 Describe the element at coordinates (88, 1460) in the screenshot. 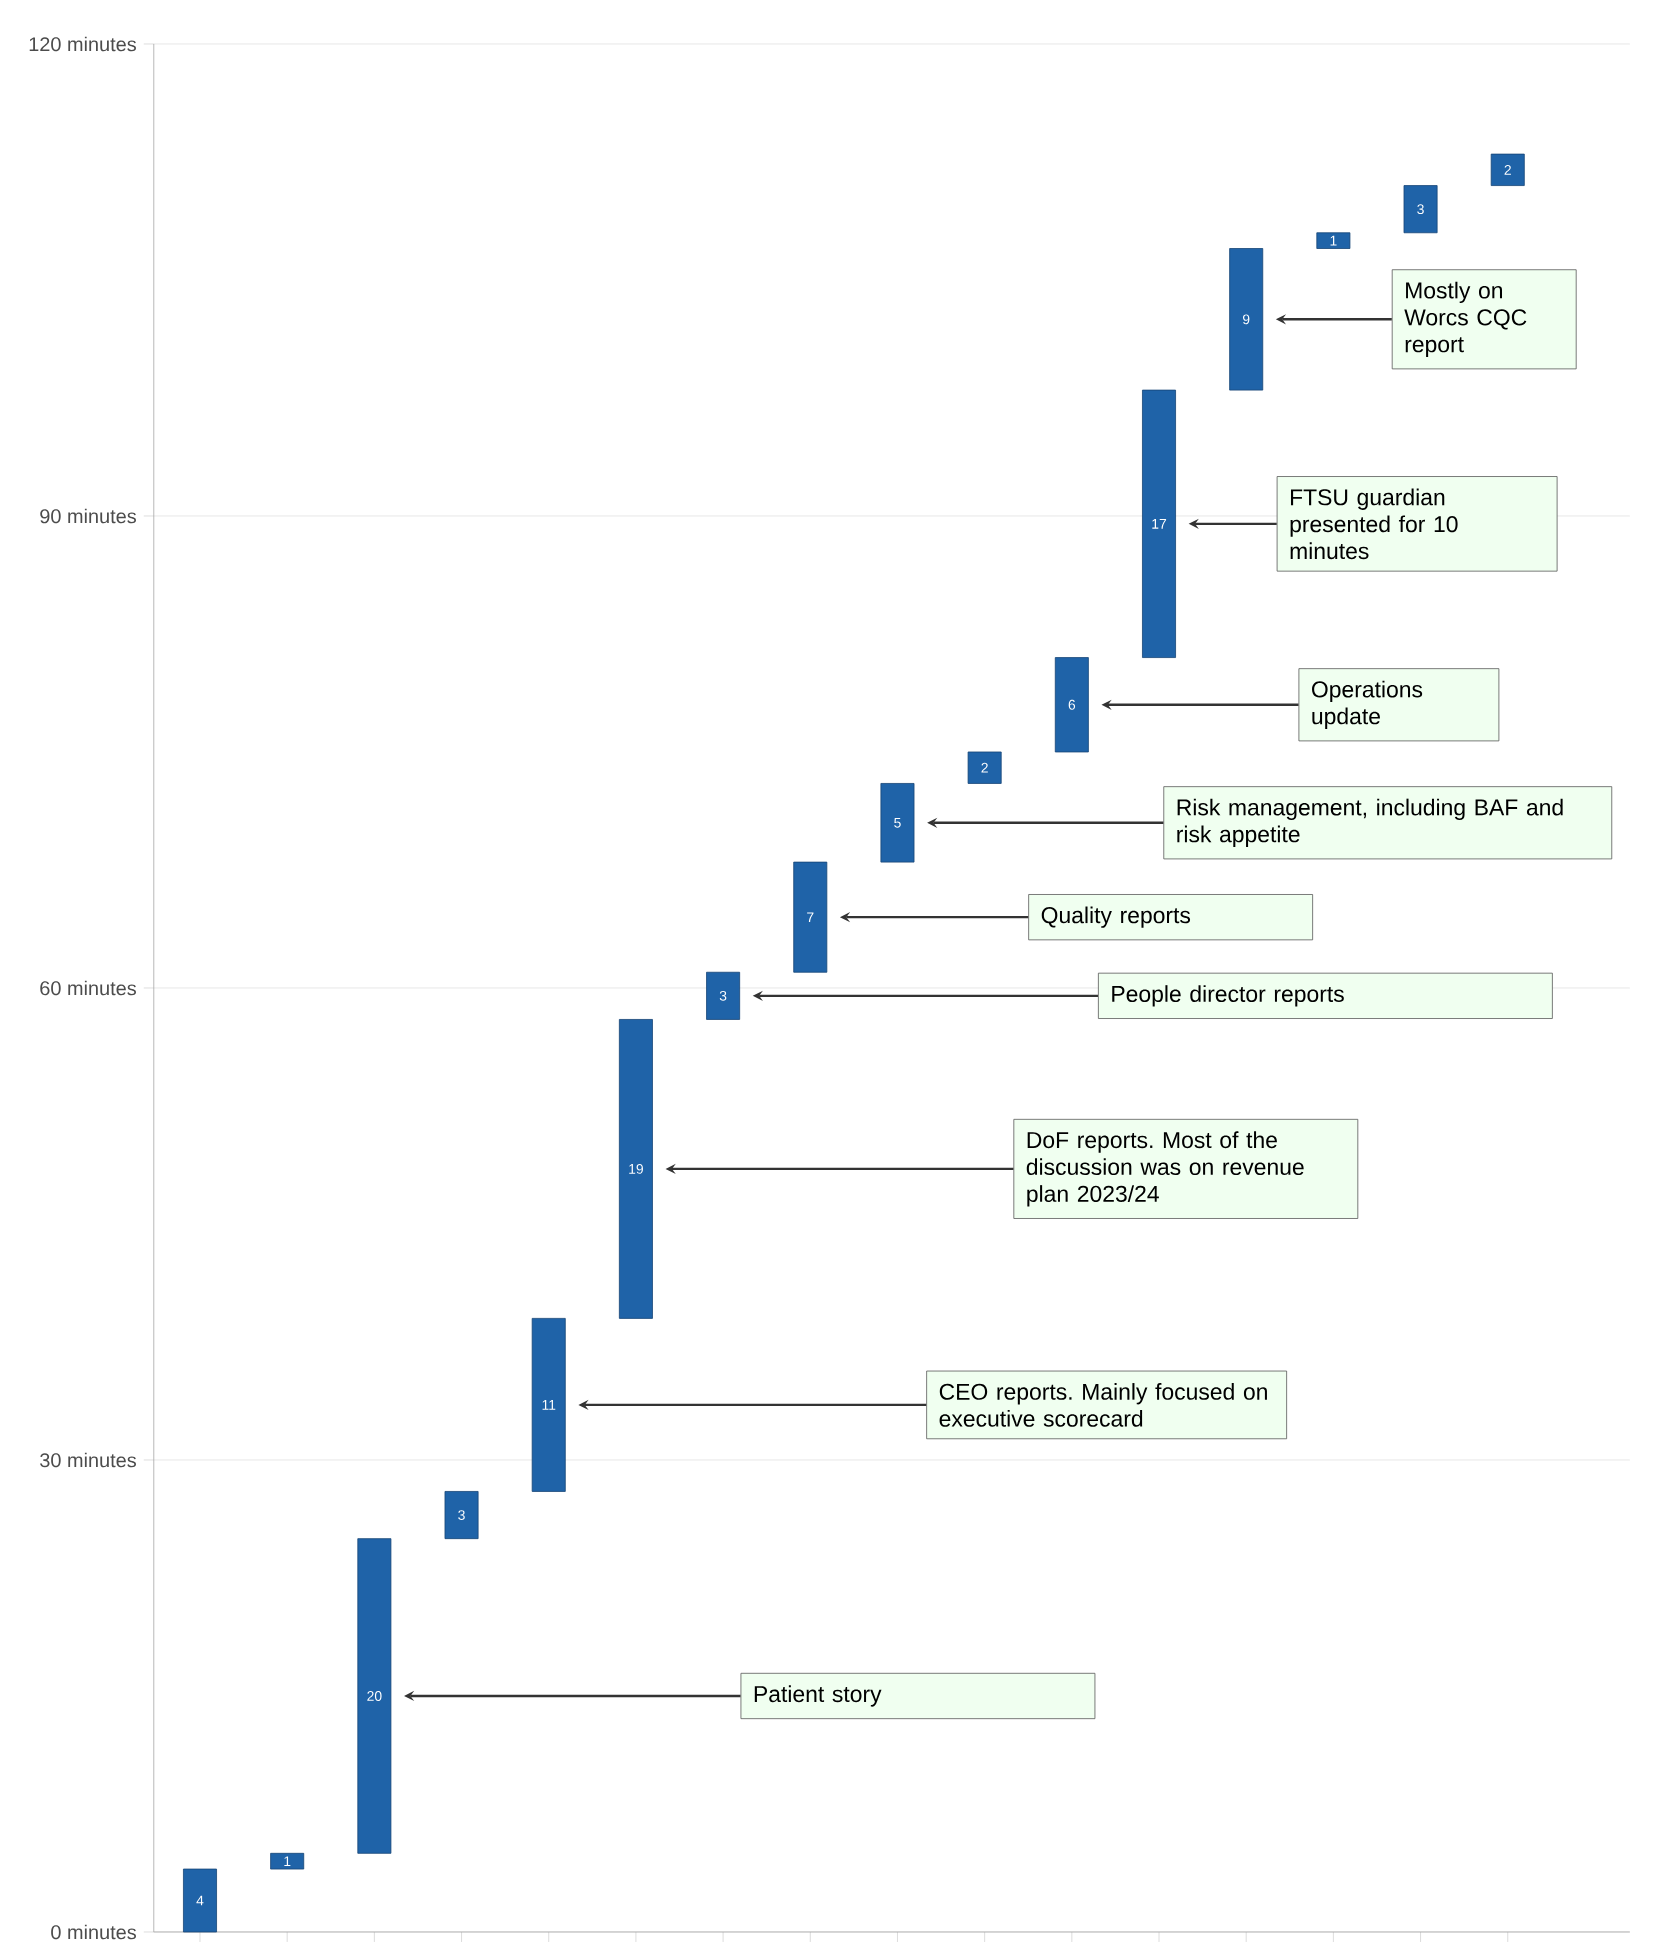

I see `y-tick-label: 30 minutes` at that location.